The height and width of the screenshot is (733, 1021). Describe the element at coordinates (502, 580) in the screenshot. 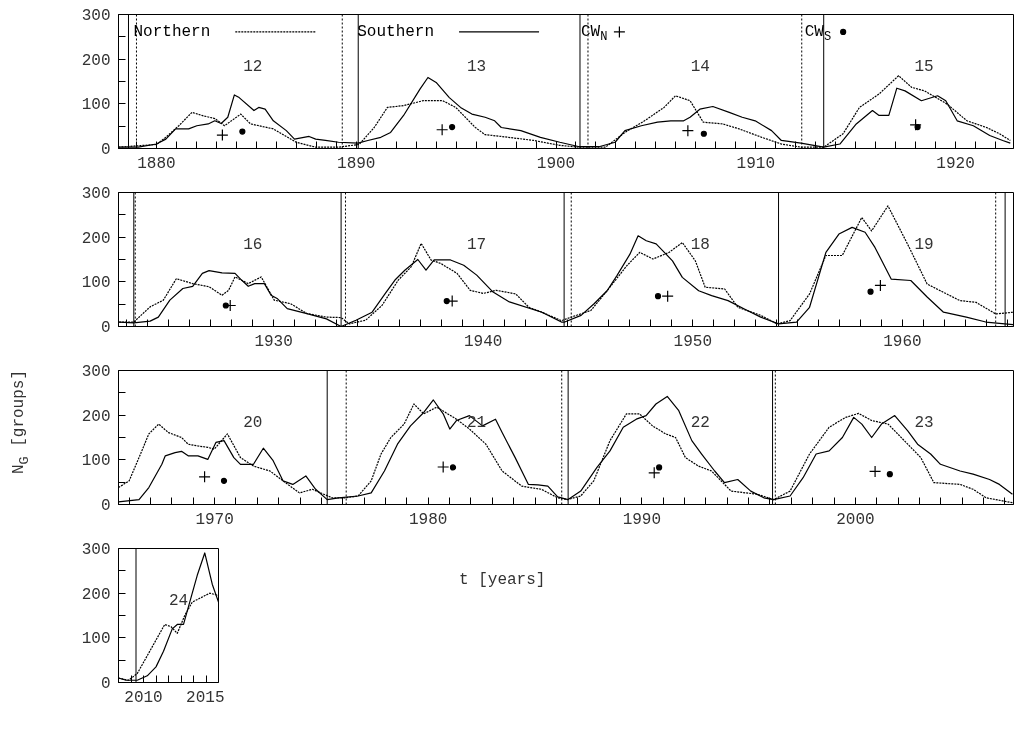

I see `x-axis-title: t [years]` at that location.